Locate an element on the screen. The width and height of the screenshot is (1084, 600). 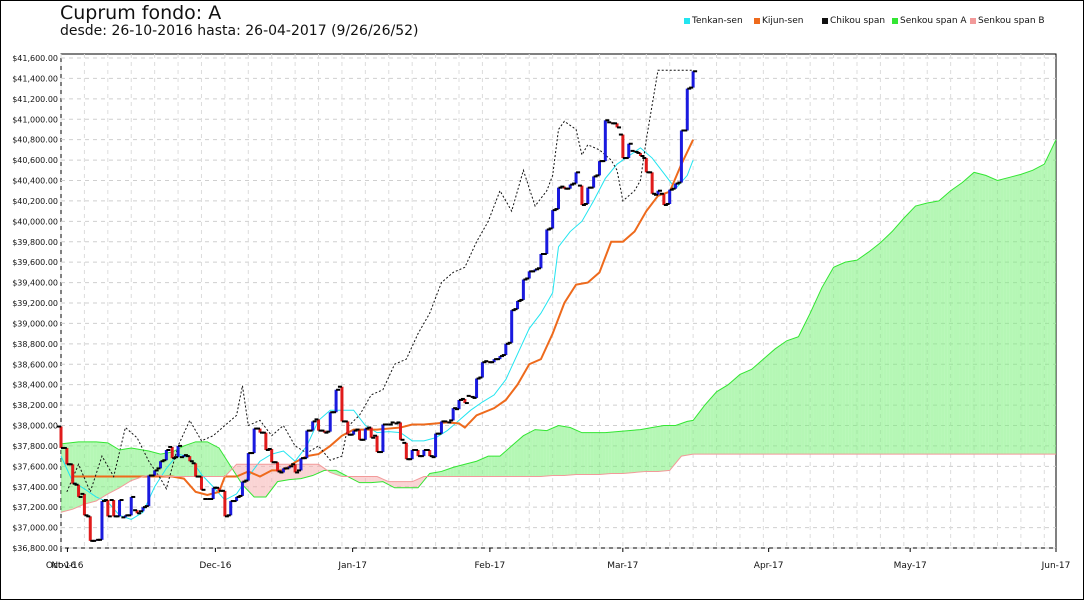
y-tick-label: $38,800.00 is located at coordinates (35, 344).